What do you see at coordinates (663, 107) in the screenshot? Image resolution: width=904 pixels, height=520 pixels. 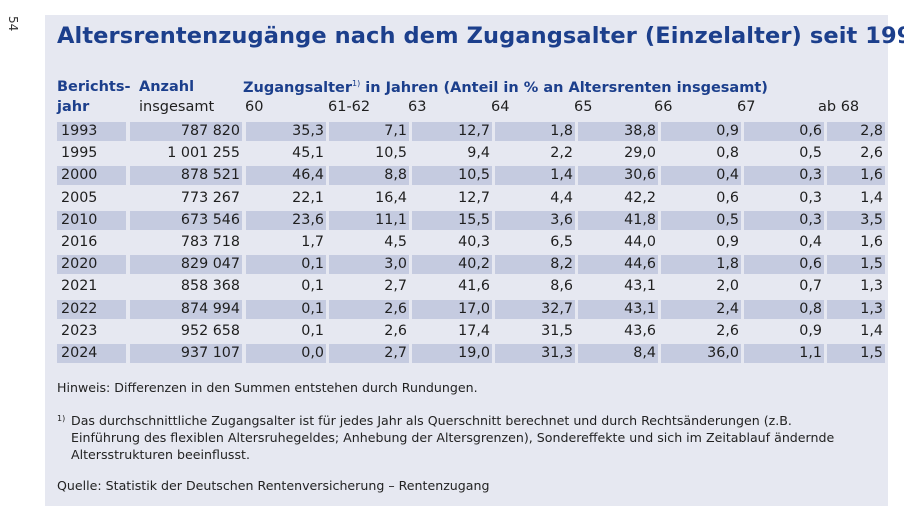 I see `header-age-66: 66` at bounding box center [663, 107].